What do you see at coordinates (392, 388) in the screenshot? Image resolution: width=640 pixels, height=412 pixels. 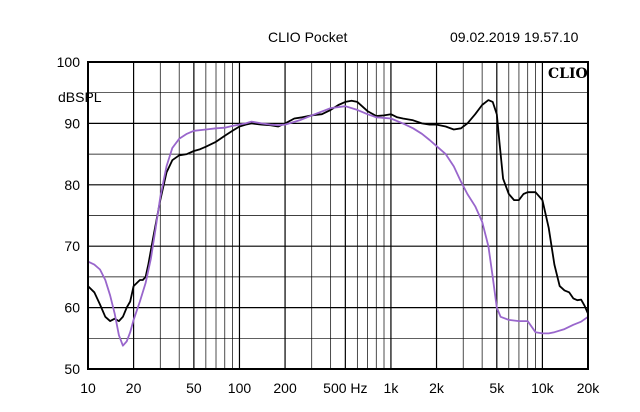 I see `x-tick-label: 1k` at bounding box center [392, 388].